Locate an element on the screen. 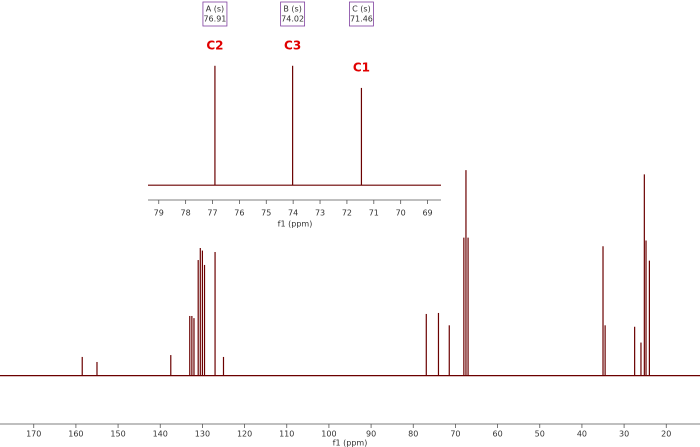 Image resolution: width=700 pixels, height=447 pixels. x-tick-label: 79 is located at coordinates (159, 213).